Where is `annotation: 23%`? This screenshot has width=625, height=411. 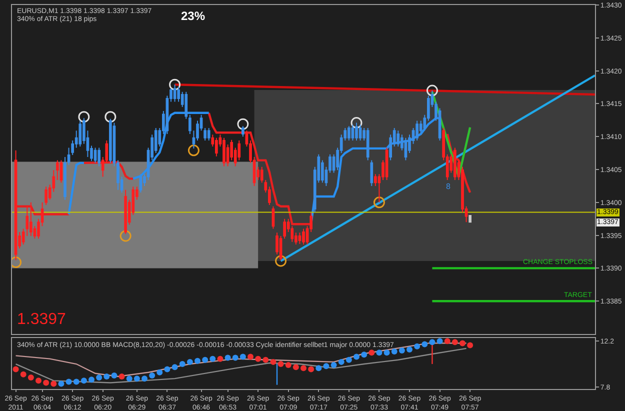 annotation: 23% is located at coordinates (193, 16).